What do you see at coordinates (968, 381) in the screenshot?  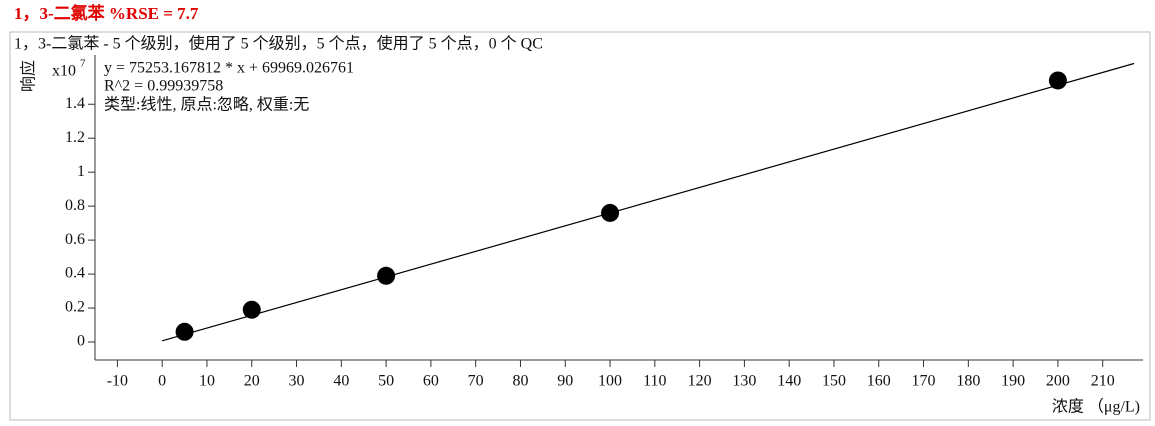 I see `x-tick-label: 180` at bounding box center [968, 381].